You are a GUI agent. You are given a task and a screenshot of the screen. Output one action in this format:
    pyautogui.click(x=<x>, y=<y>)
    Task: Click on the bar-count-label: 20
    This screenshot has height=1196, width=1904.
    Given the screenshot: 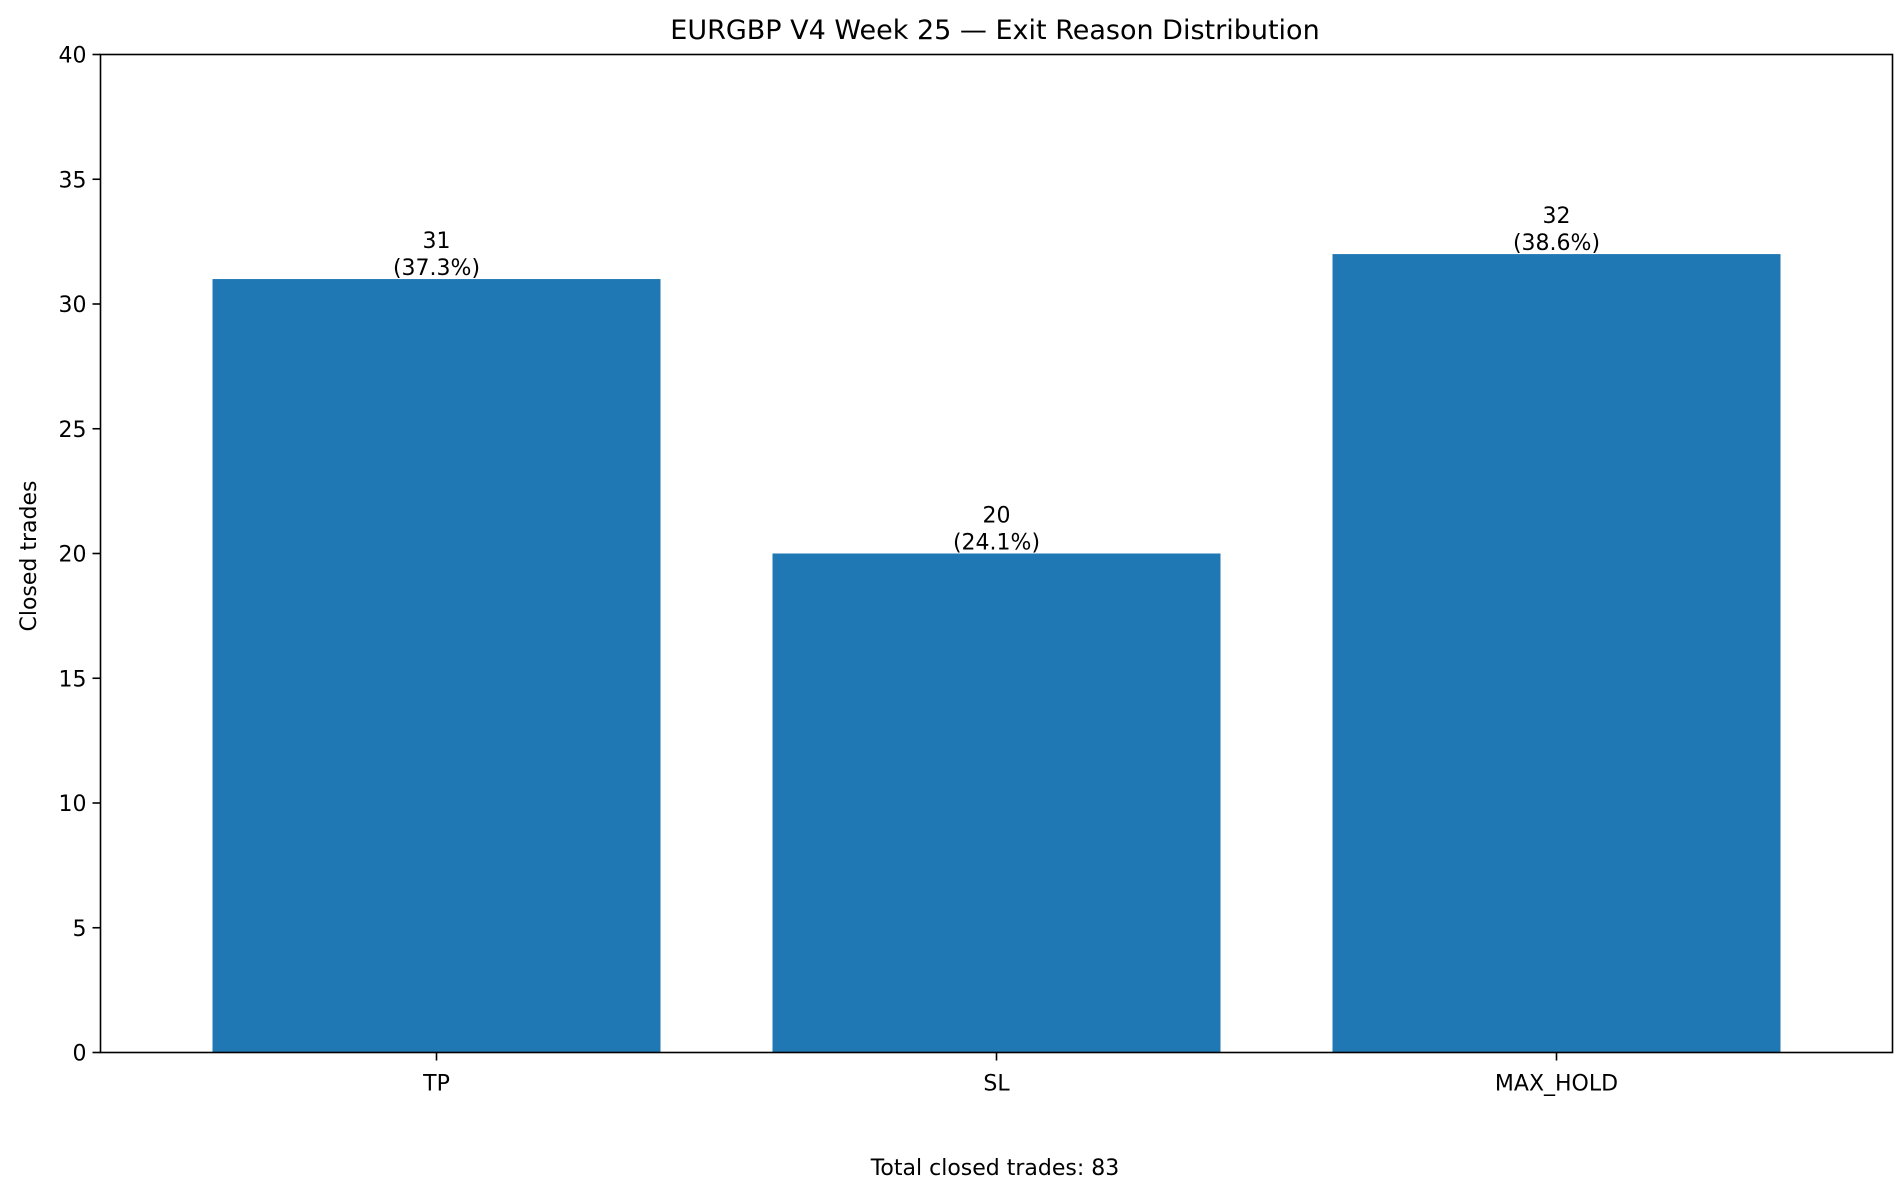 What is the action you would take?
    pyautogui.click(x=997, y=516)
    